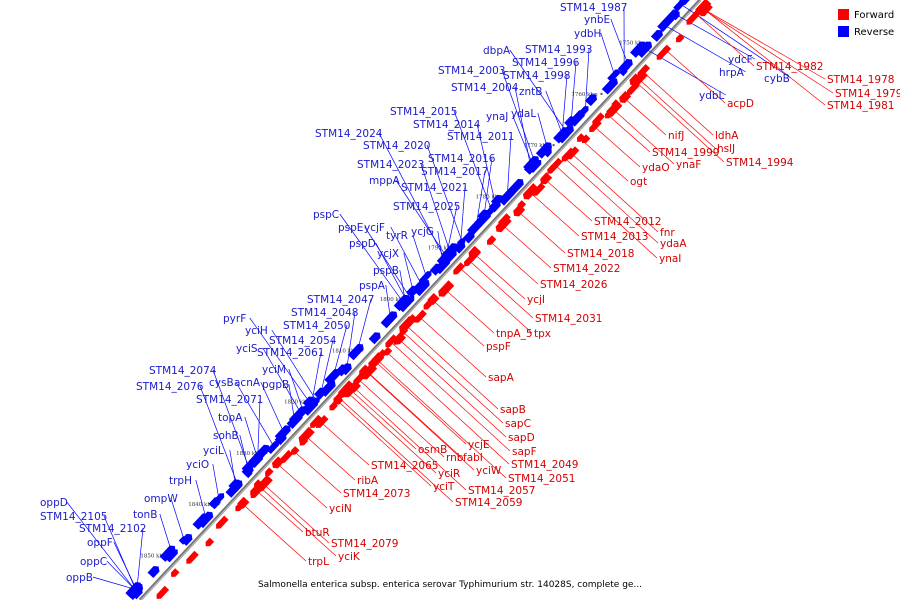  I want to click on gene-label-stm14-2021: STM14_2021, so click(434, 188).